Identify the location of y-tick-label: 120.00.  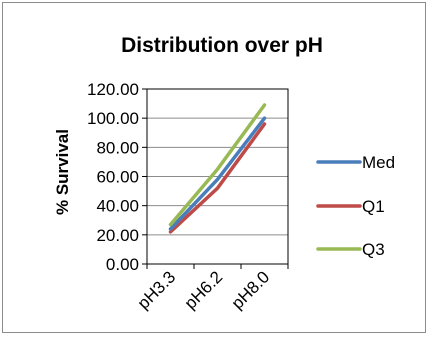
(113, 89).